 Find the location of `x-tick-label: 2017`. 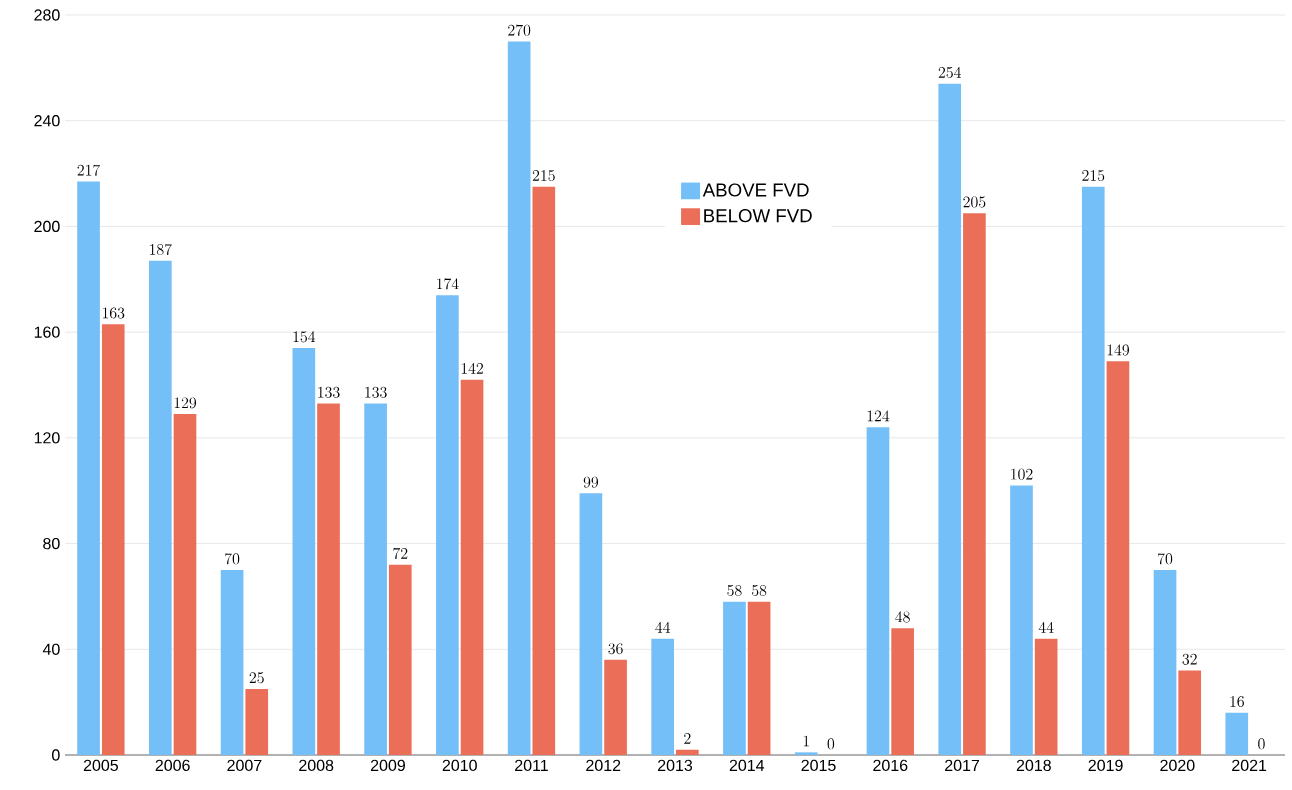

x-tick-label: 2017 is located at coordinates (962, 765).